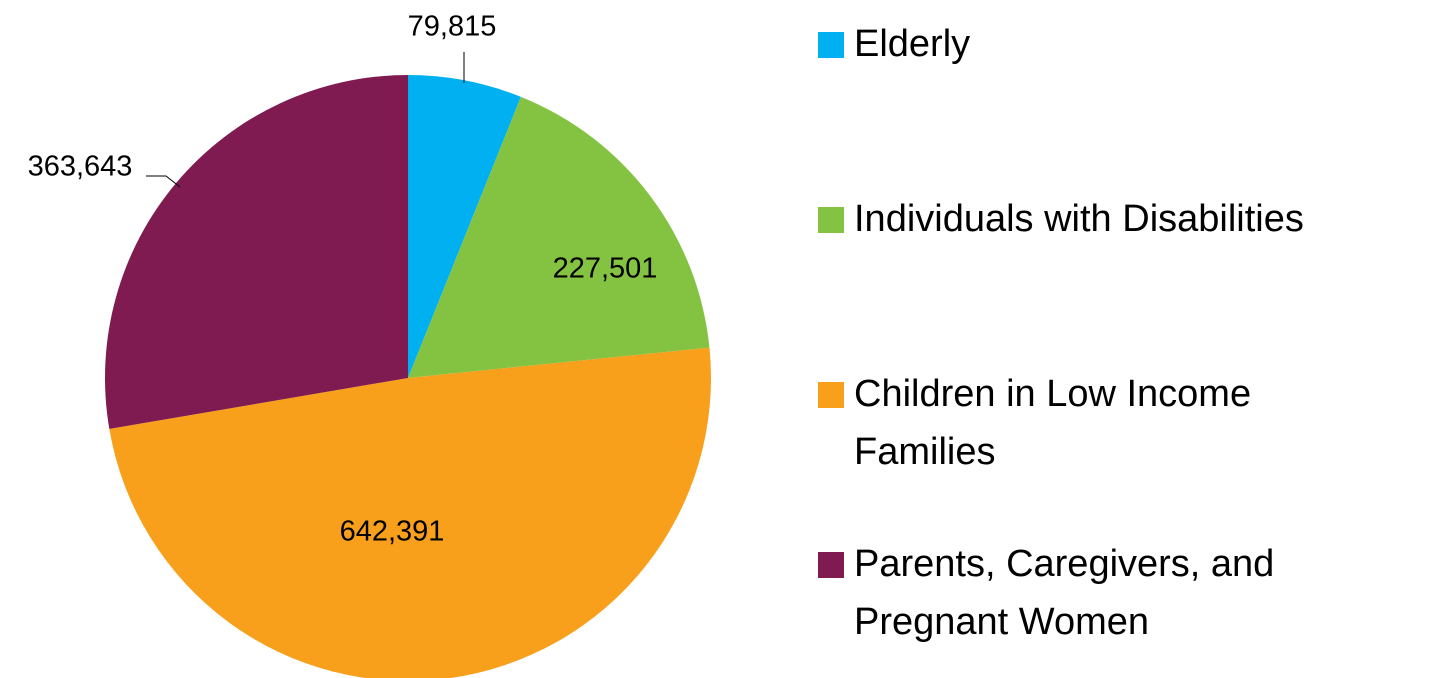 The width and height of the screenshot is (1432, 678). I want to click on legend-item: Elderly, so click(1086, 44).